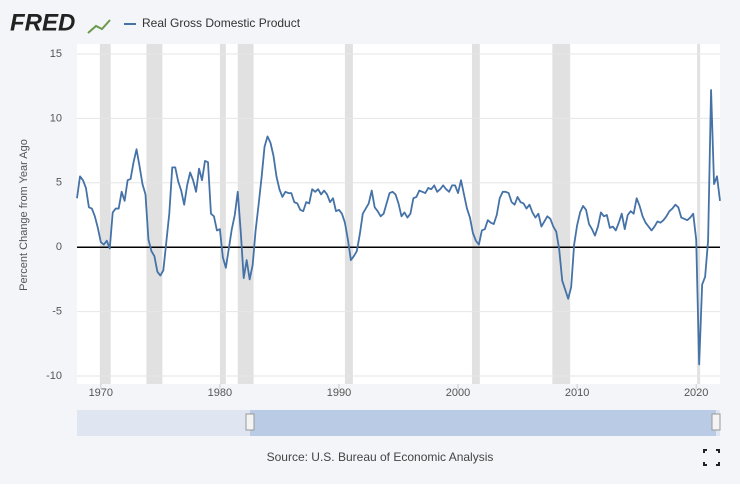 Image resolution: width=740 pixels, height=489 pixels. What do you see at coordinates (696, 393) in the screenshot?
I see `x-tick-label: 2020` at bounding box center [696, 393].